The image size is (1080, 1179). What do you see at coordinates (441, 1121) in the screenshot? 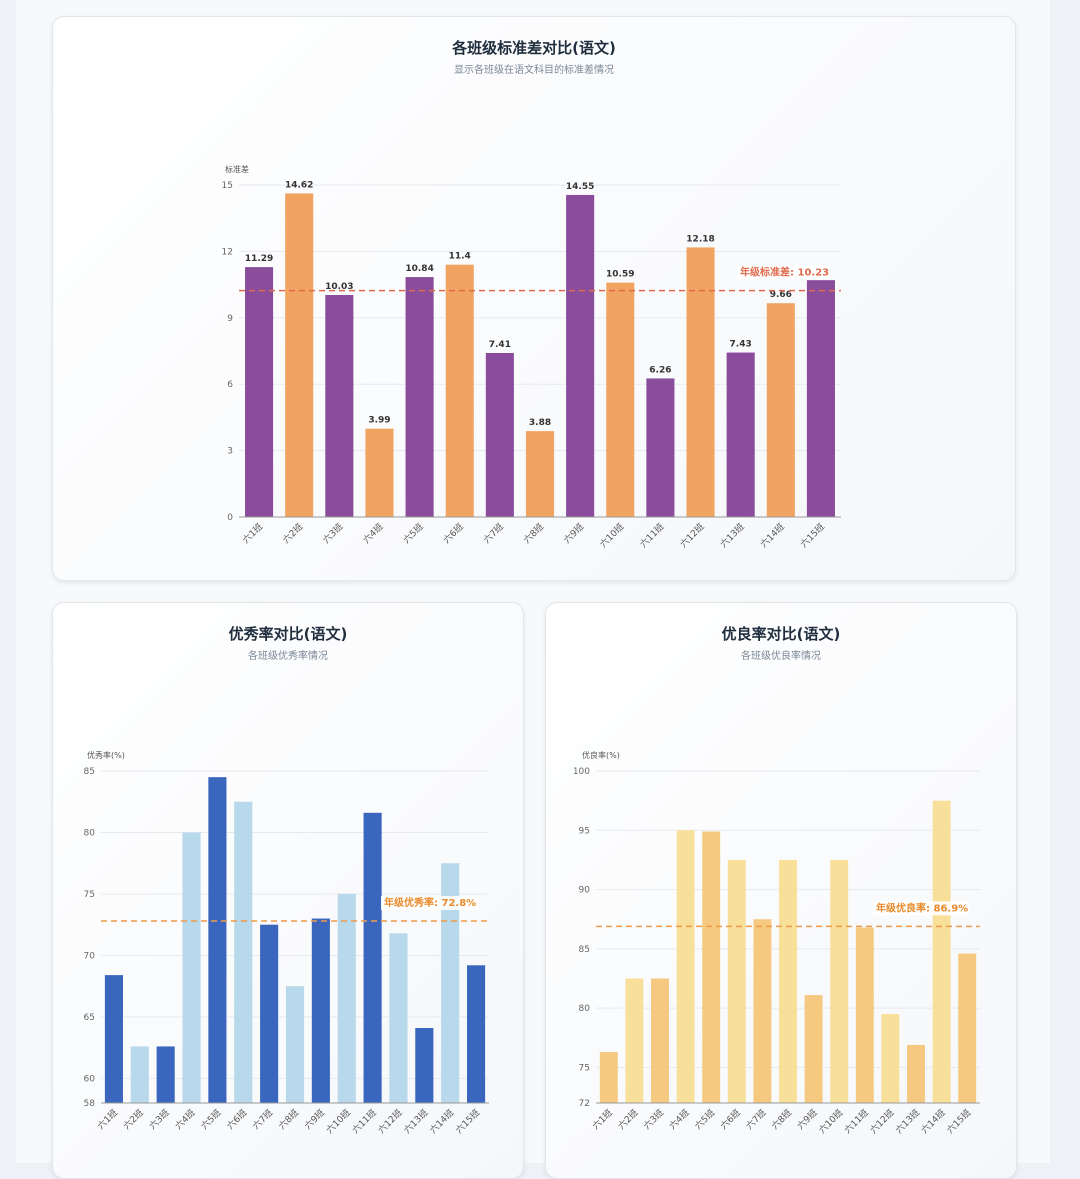
I see `exc-x-tick-label: 六14班` at bounding box center [441, 1121].